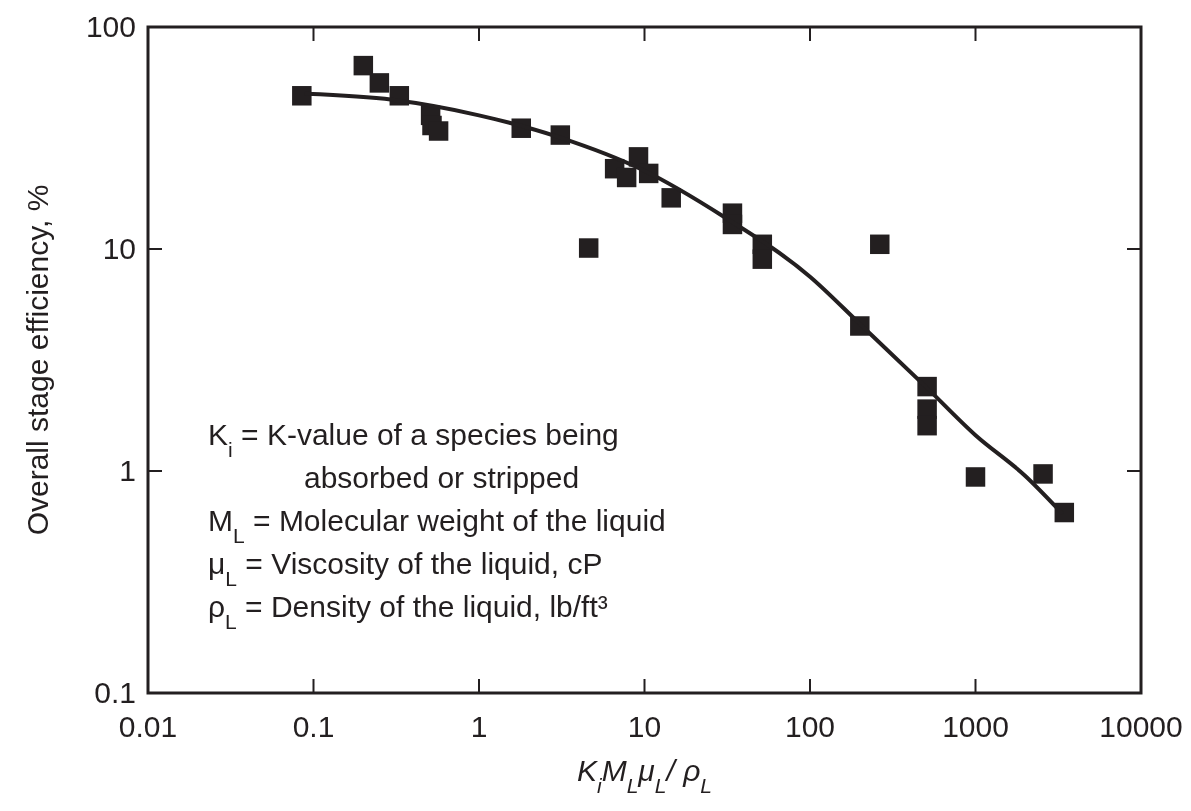 The image size is (1191, 811). I want to click on x-tick-label: 10, so click(644, 726).